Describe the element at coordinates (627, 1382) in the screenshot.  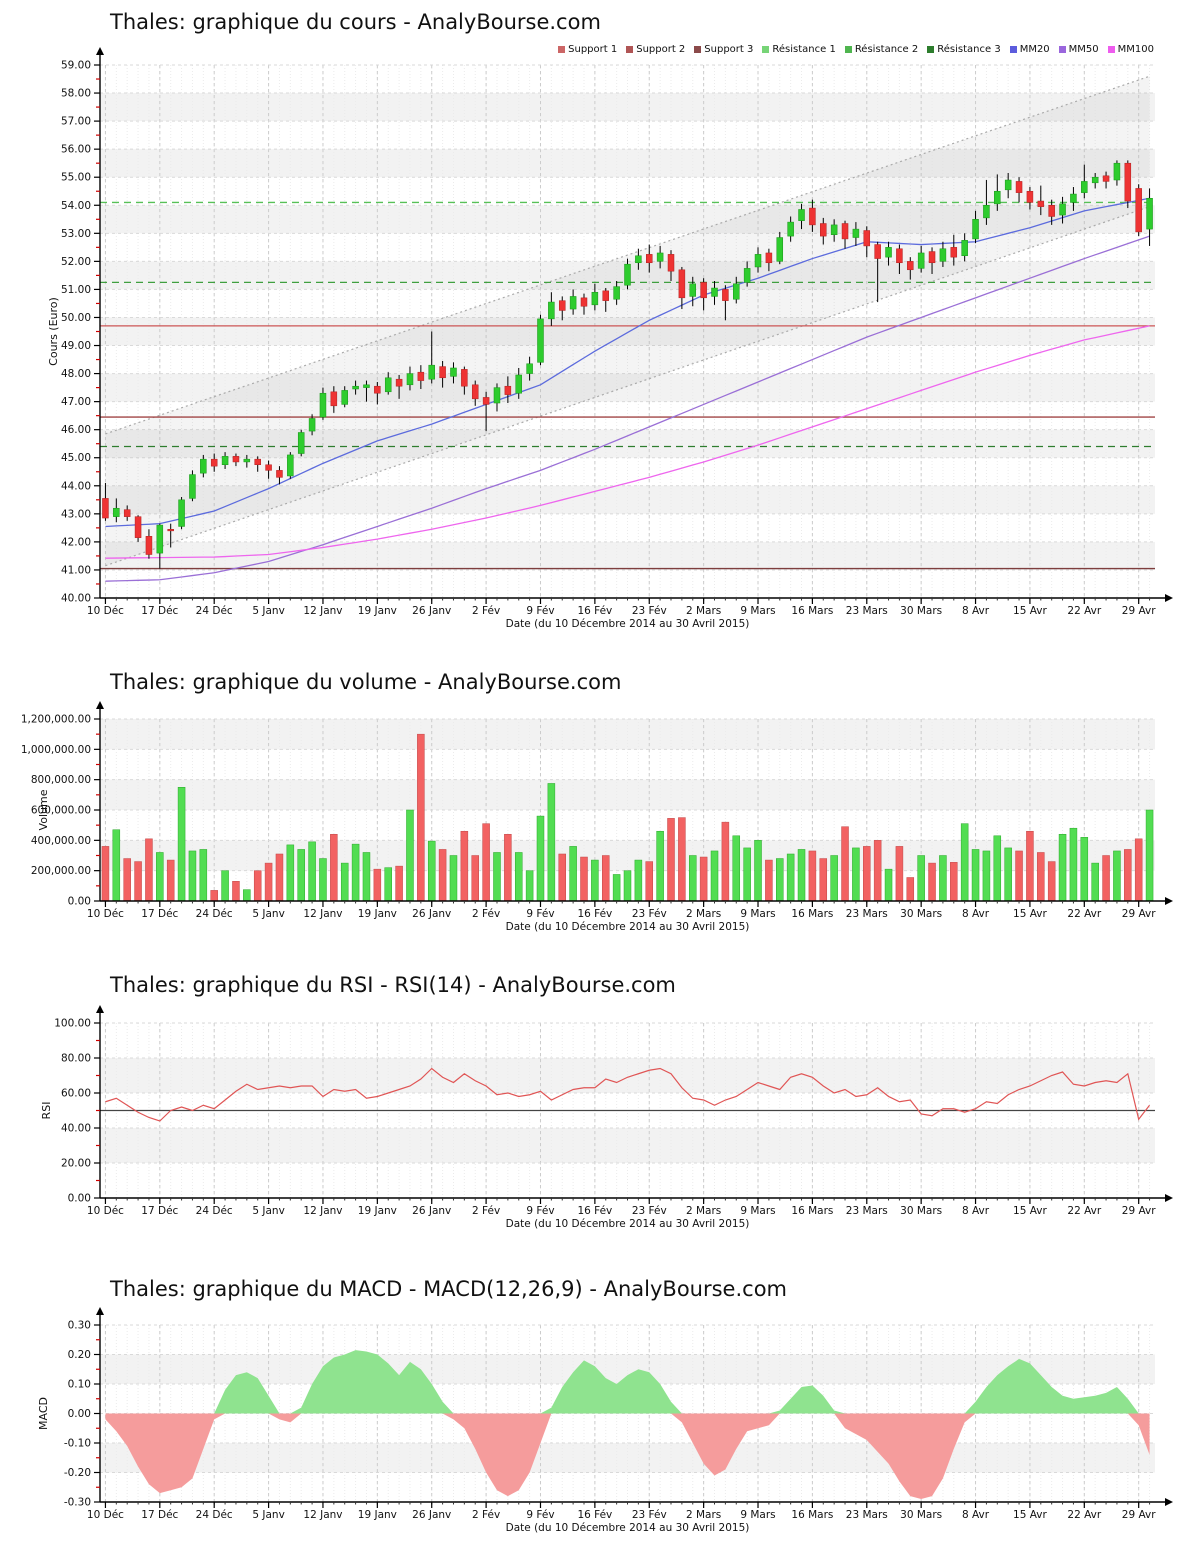
I see `macd-positive-area` at that location.